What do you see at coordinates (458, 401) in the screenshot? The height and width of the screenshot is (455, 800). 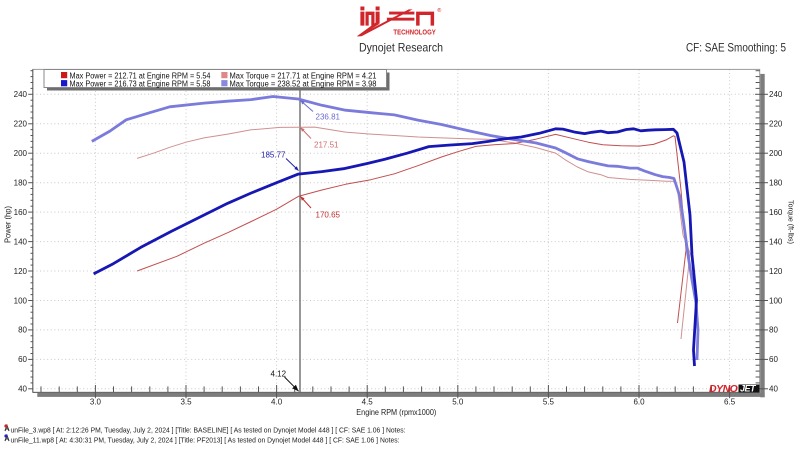 I see `svg-text: 5.0` at bounding box center [458, 401].